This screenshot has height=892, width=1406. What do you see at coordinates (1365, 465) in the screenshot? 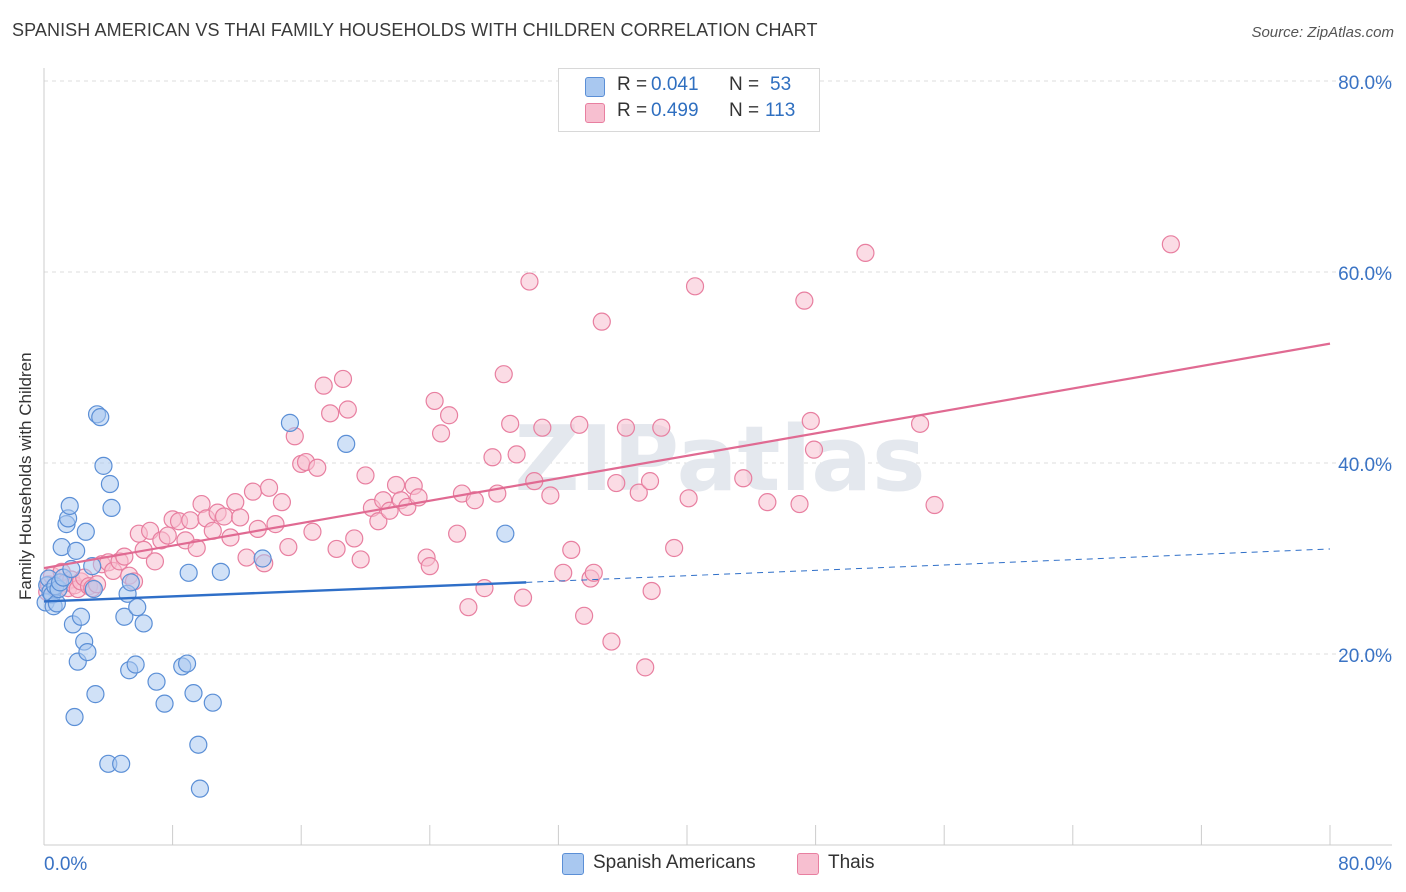
I see `y-tick-label: 40.0%` at bounding box center [1365, 465].